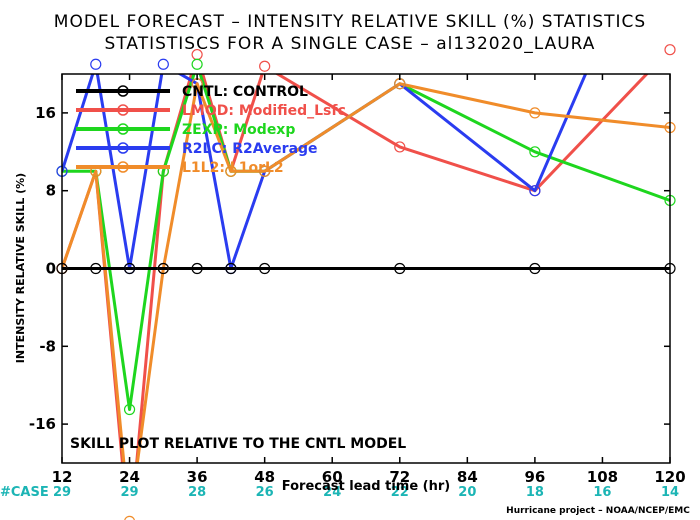 Image resolution: width=700 pixels, height=520 pixels. Describe the element at coordinates (669, 477) in the screenshot. I see `x-tick-label: 120` at that location.